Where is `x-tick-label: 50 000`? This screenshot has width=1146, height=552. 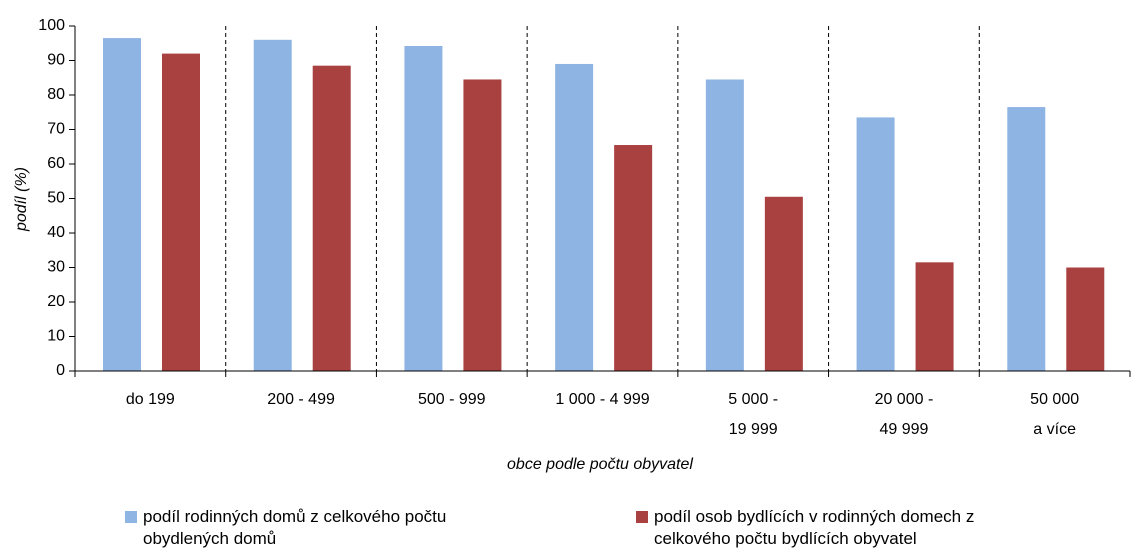
x-tick-label: 50 000 is located at coordinates (1054, 399).